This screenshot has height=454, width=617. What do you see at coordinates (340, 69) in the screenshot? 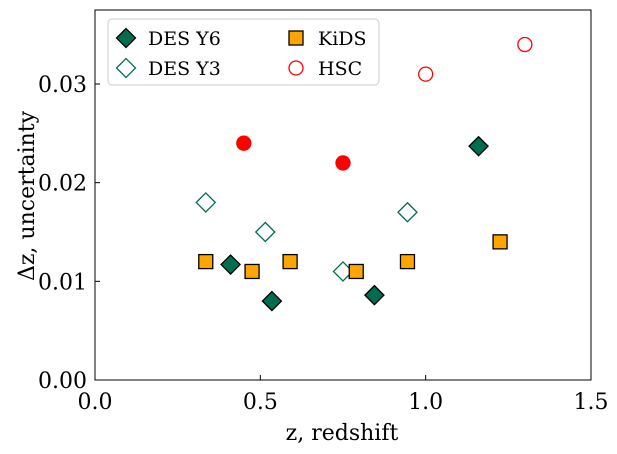
I see `legend-label-hsc: HSC` at bounding box center [340, 69].